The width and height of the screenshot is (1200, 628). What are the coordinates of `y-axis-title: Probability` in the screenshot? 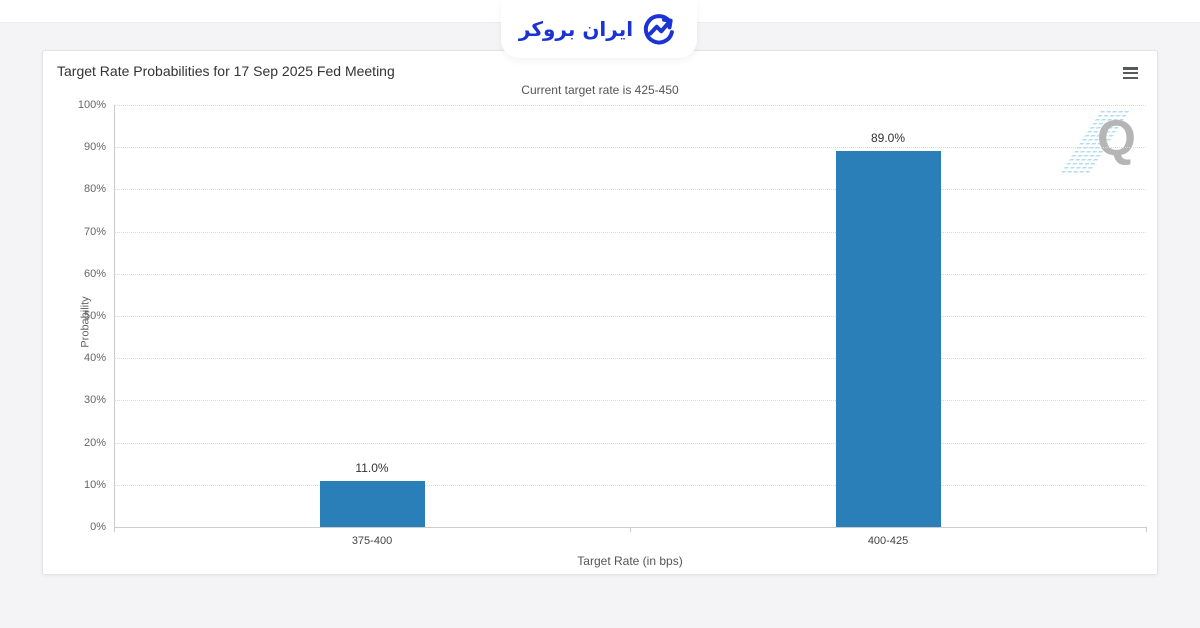 It's located at (85, 322).